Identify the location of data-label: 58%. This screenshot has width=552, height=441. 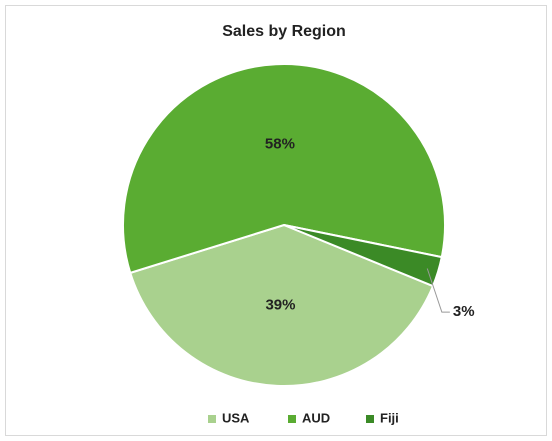
(280, 144).